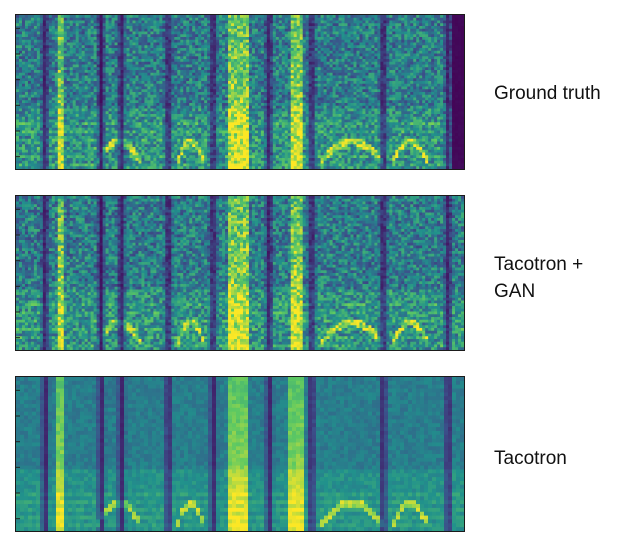 This screenshot has width=636, height=550. What do you see at coordinates (538, 278) in the screenshot?
I see `tacotron-gan-label: Tacotron + GAN` at bounding box center [538, 278].